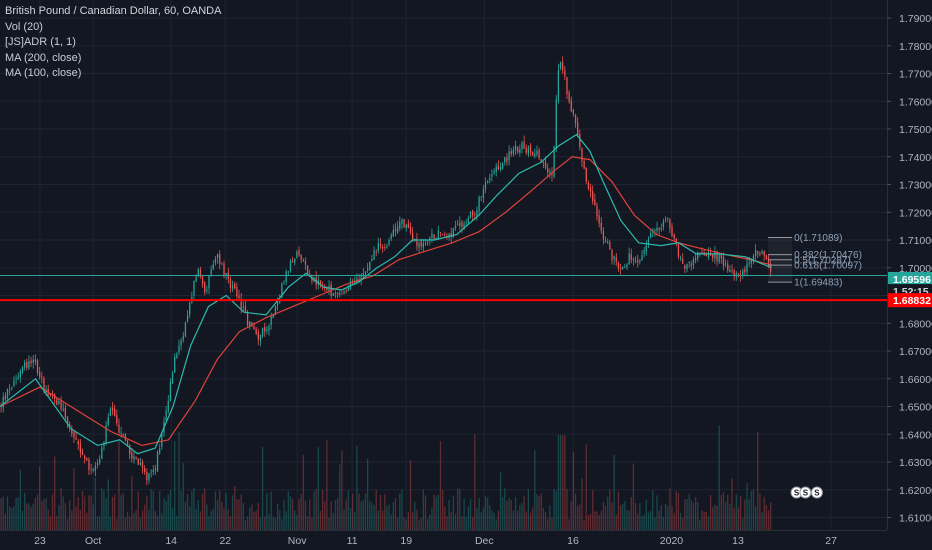  What do you see at coordinates (443, 288) in the screenshot?
I see `horizontal-lines` at bounding box center [443, 288].